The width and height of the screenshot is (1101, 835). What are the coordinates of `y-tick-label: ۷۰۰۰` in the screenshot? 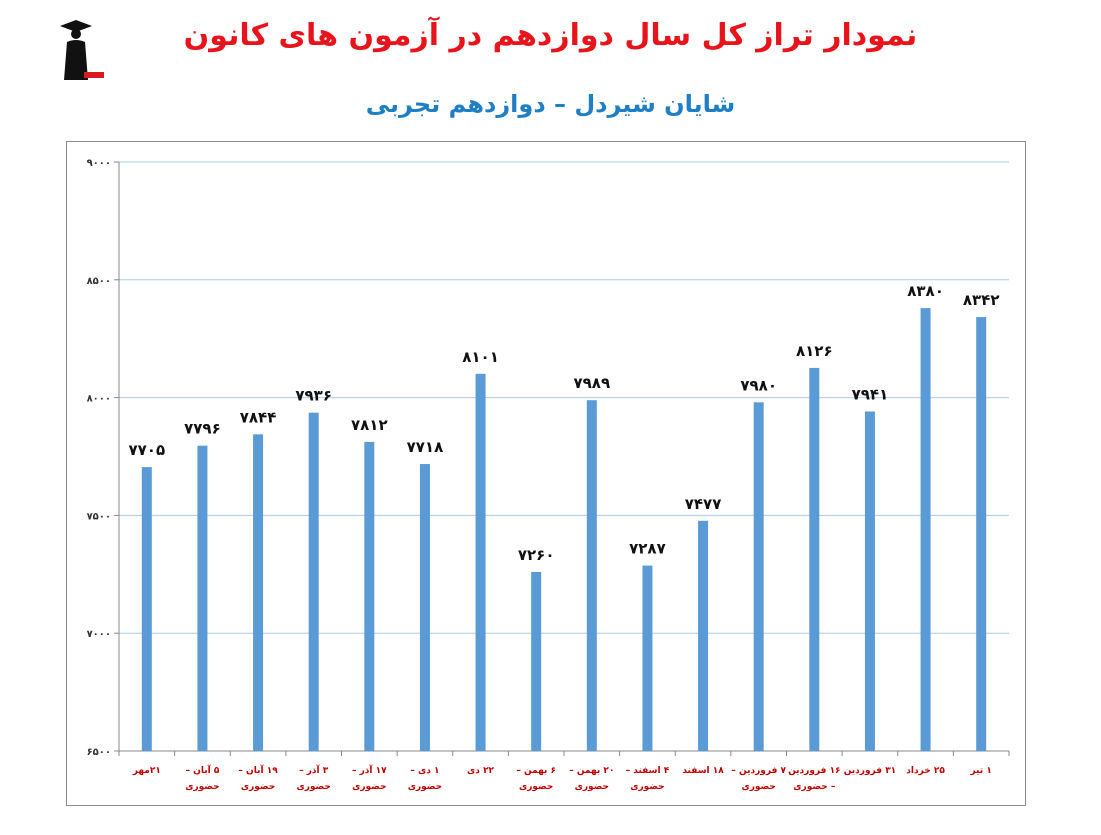 It's located at (99, 634).